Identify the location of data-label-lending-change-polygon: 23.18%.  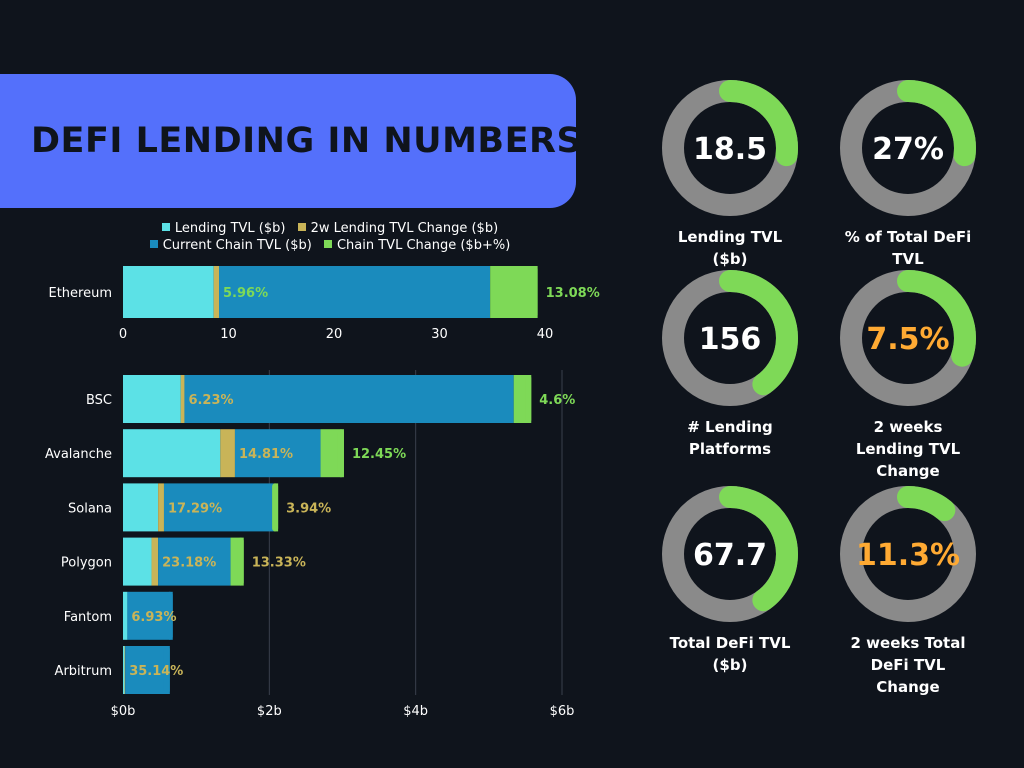
(189, 563).